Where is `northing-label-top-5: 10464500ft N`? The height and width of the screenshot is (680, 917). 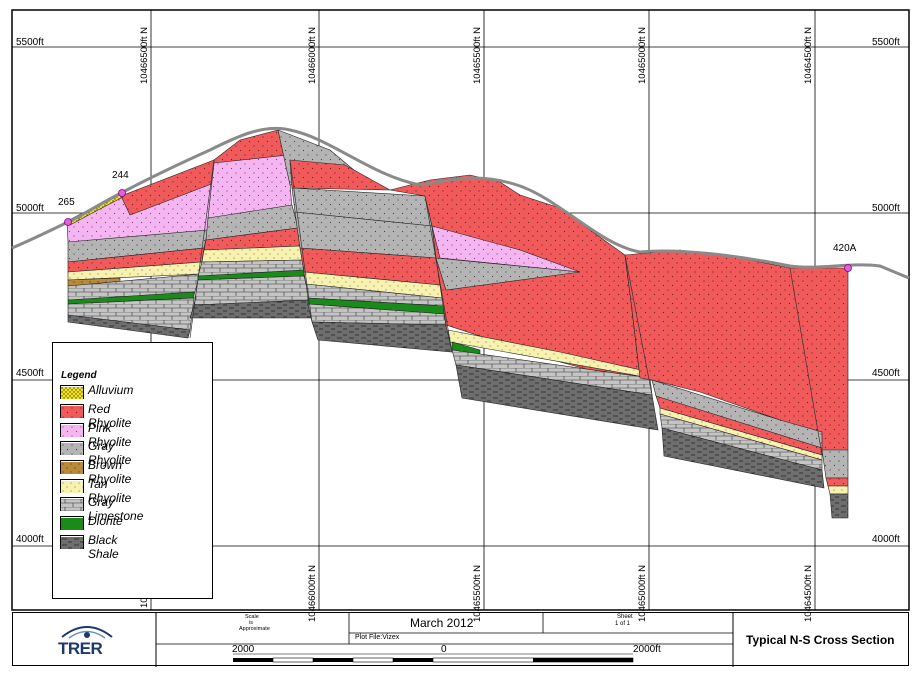
northing-label-top-5: 10464500ft N is located at coordinates (808, 55).